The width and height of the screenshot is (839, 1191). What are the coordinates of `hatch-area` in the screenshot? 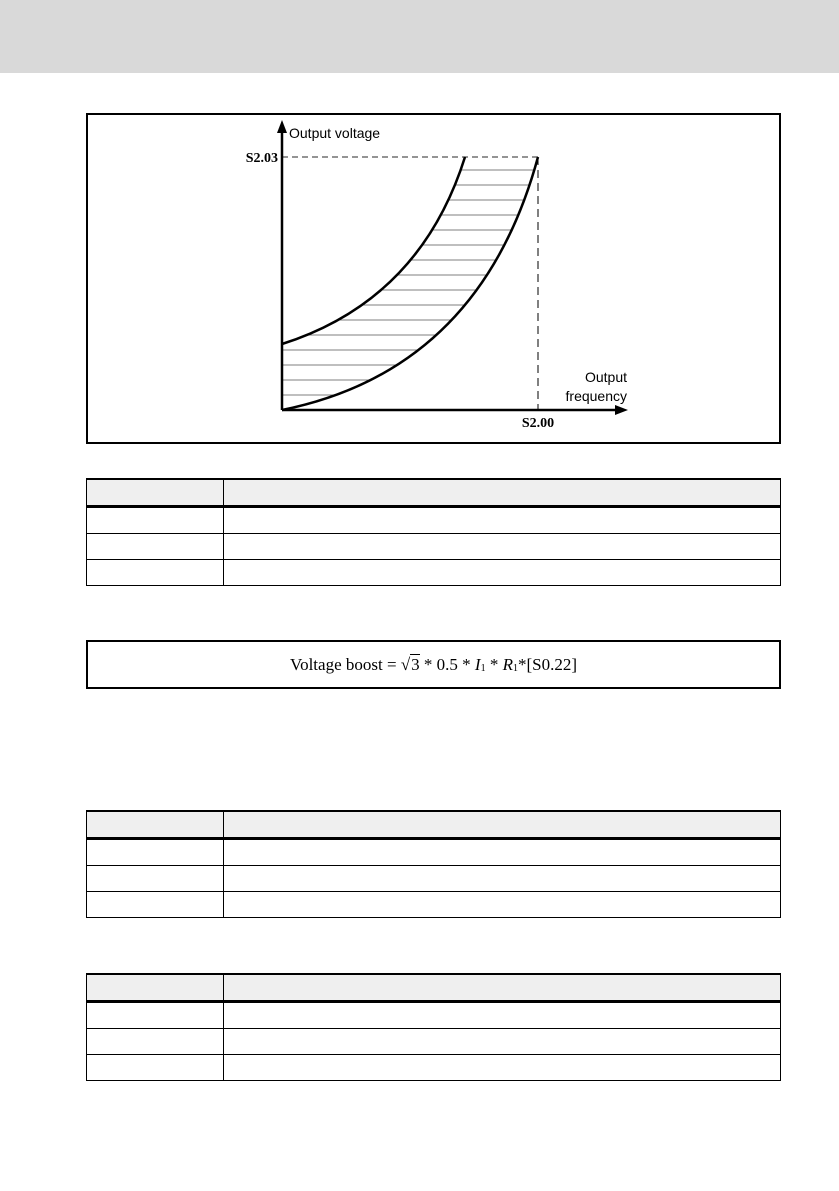 It's located at (410, 282).